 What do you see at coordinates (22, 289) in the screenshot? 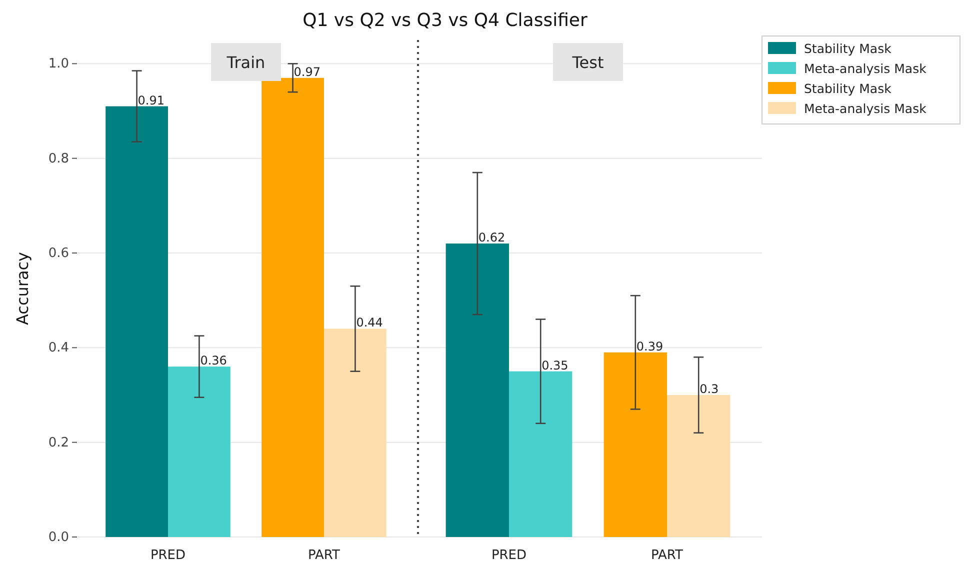
I see `y-axis-title: Accuracy` at bounding box center [22, 289].